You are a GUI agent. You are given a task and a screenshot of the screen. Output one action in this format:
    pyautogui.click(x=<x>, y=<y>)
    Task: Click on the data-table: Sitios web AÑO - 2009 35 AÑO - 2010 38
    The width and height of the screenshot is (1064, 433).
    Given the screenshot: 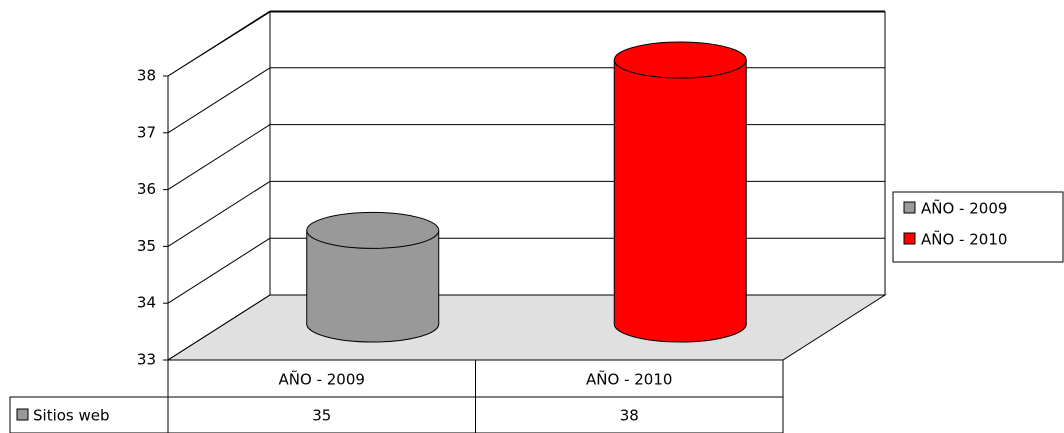 What is the action you would take?
    pyautogui.click(x=396, y=396)
    